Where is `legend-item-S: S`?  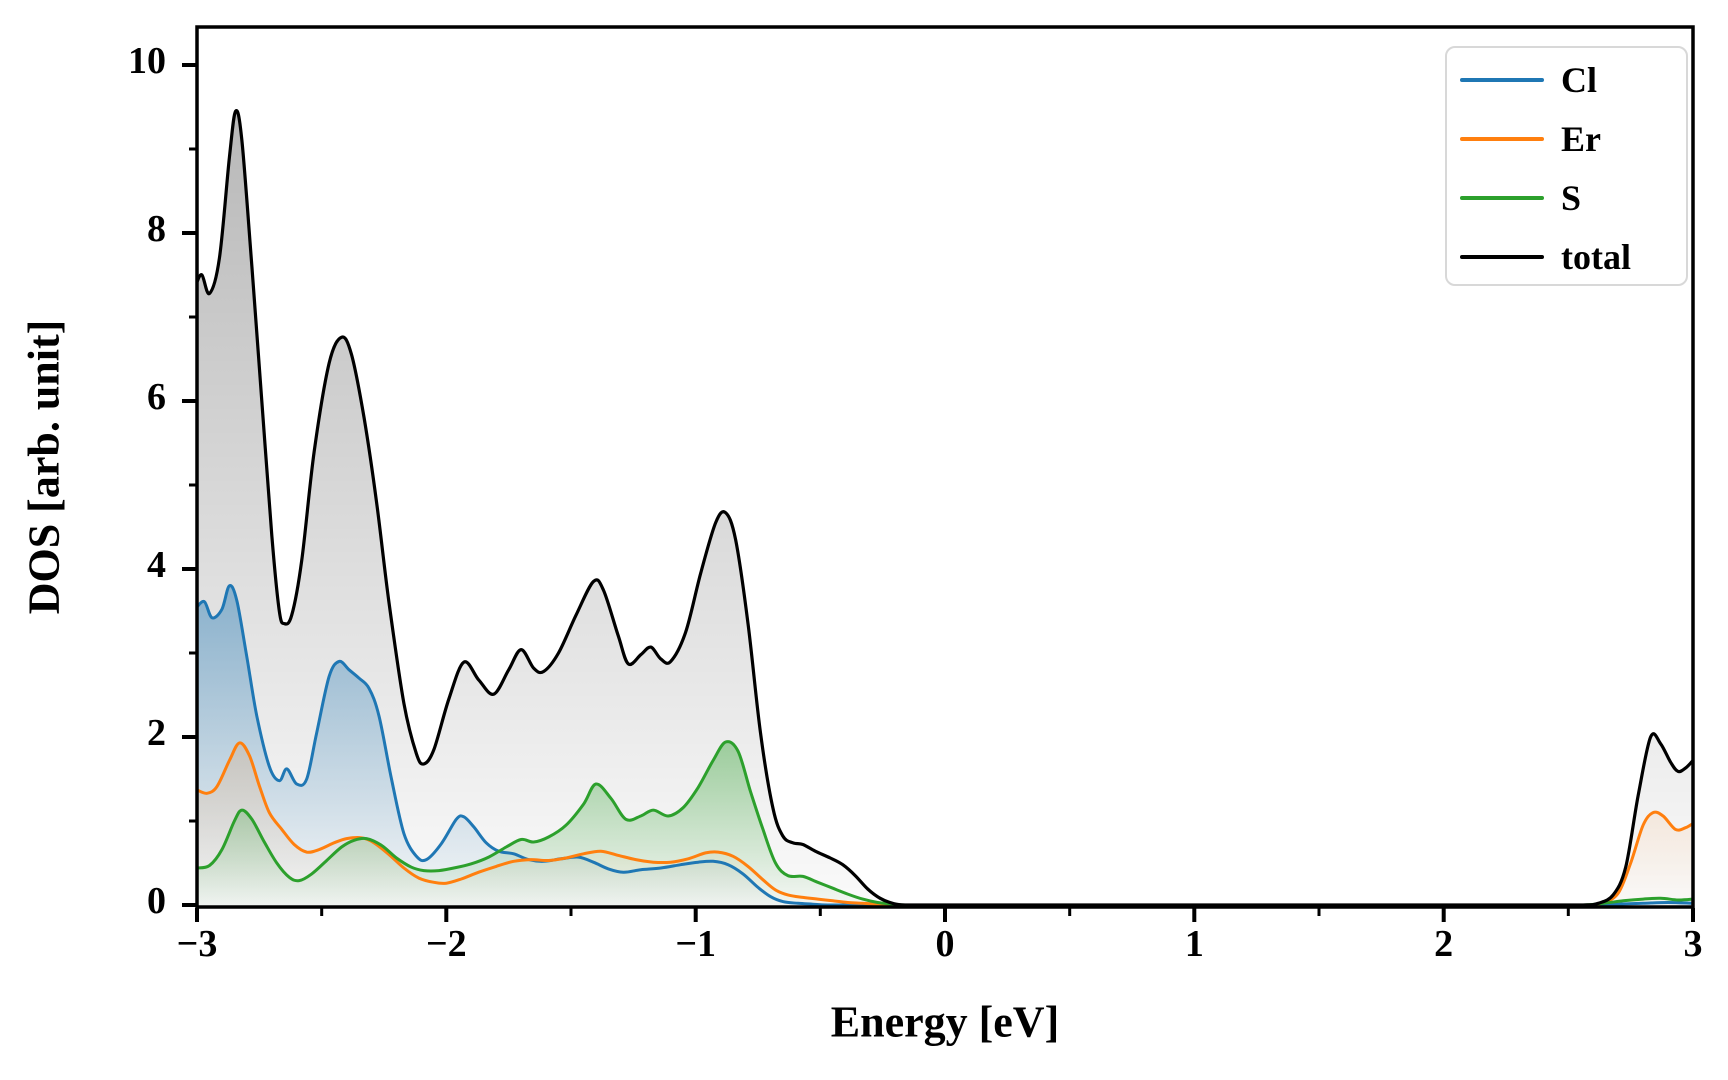
legend-item-S: S is located at coordinates (1566, 197).